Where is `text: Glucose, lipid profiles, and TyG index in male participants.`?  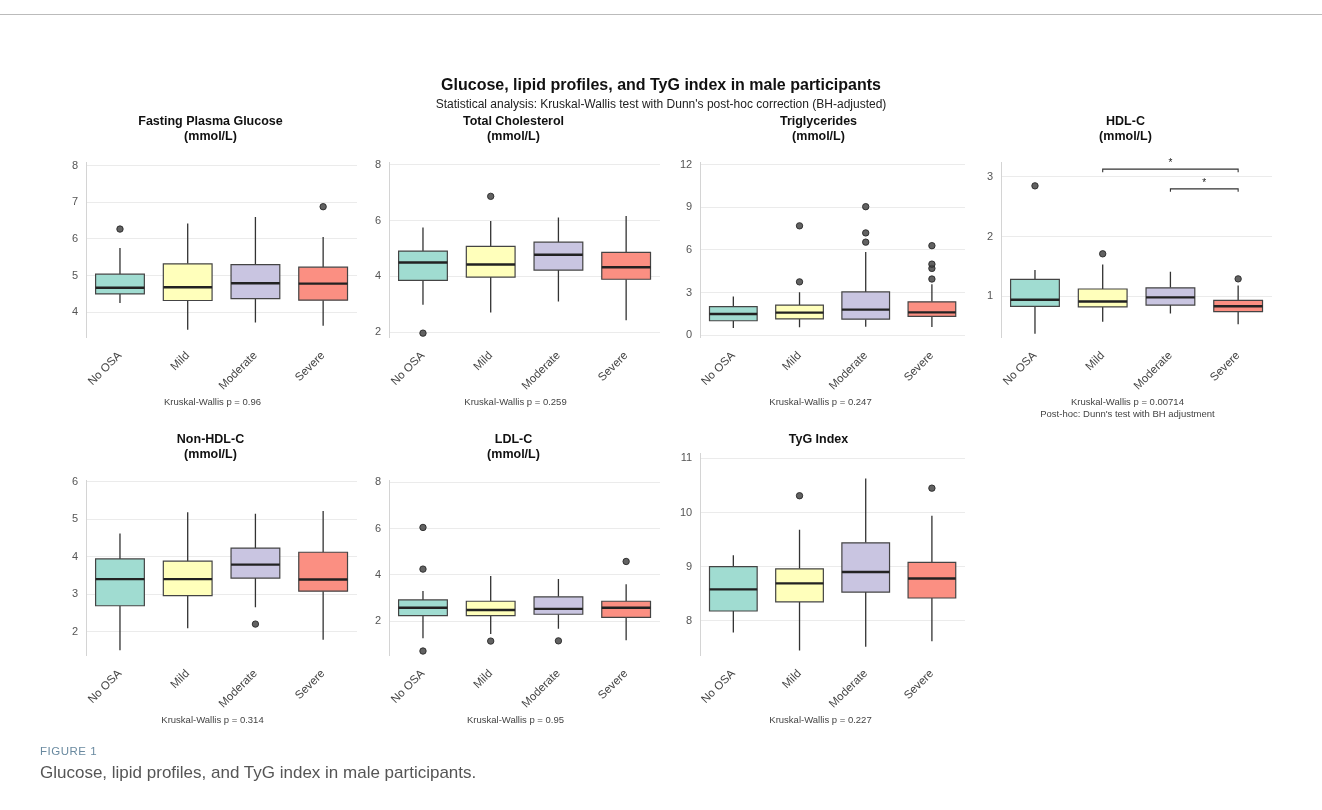
text: Glucose, lipid profiles, and TyG index in male participants. is located at coordinates (258, 773).